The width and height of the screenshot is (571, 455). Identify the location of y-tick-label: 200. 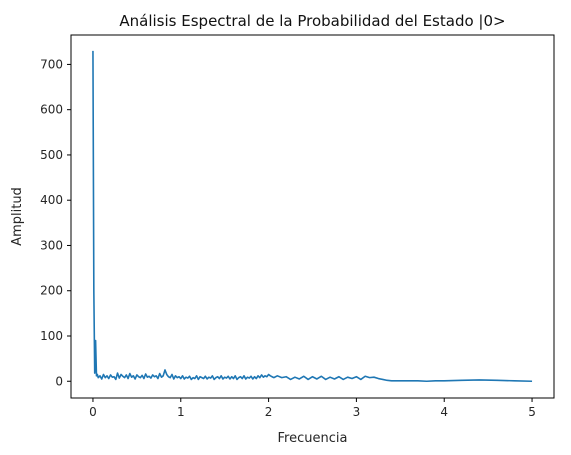
(51, 291).